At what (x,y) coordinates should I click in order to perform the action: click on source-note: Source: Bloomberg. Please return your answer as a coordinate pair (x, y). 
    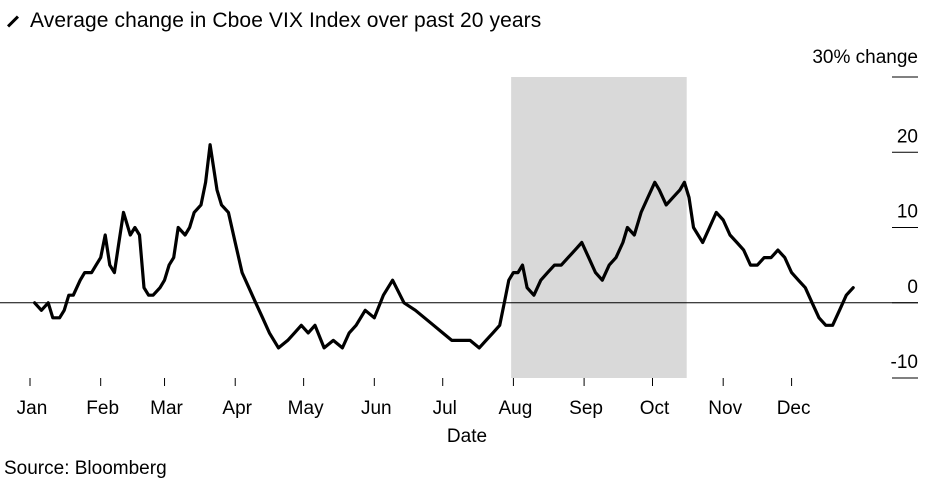
    Looking at the image, I should click on (85, 468).